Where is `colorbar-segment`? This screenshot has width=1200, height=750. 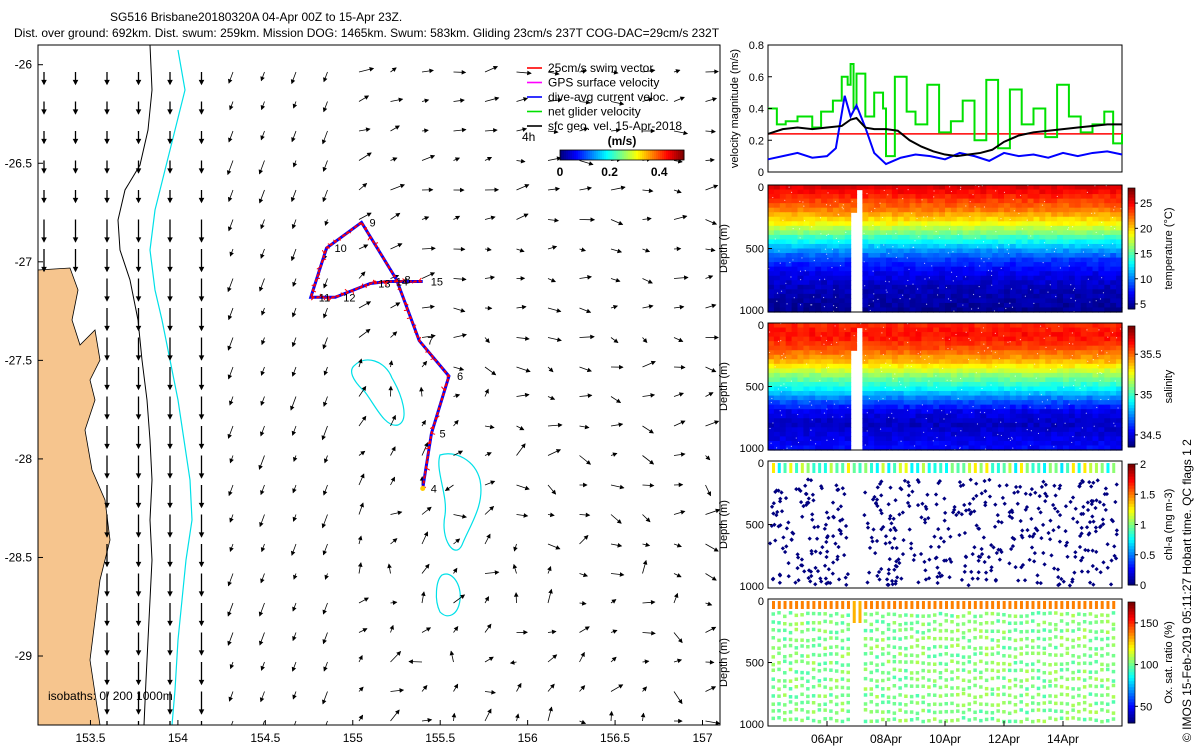 colorbar-segment is located at coordinates (1131, 283).